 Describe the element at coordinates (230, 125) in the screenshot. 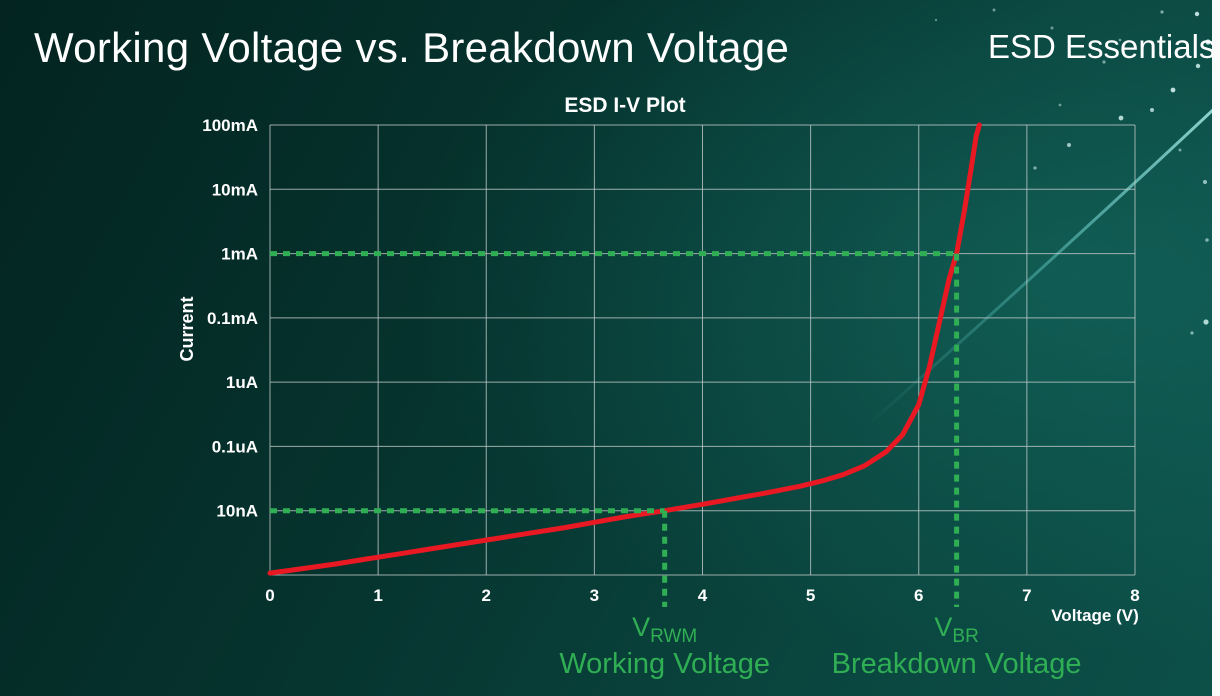

I see `svg-text: 100mA` at that location.